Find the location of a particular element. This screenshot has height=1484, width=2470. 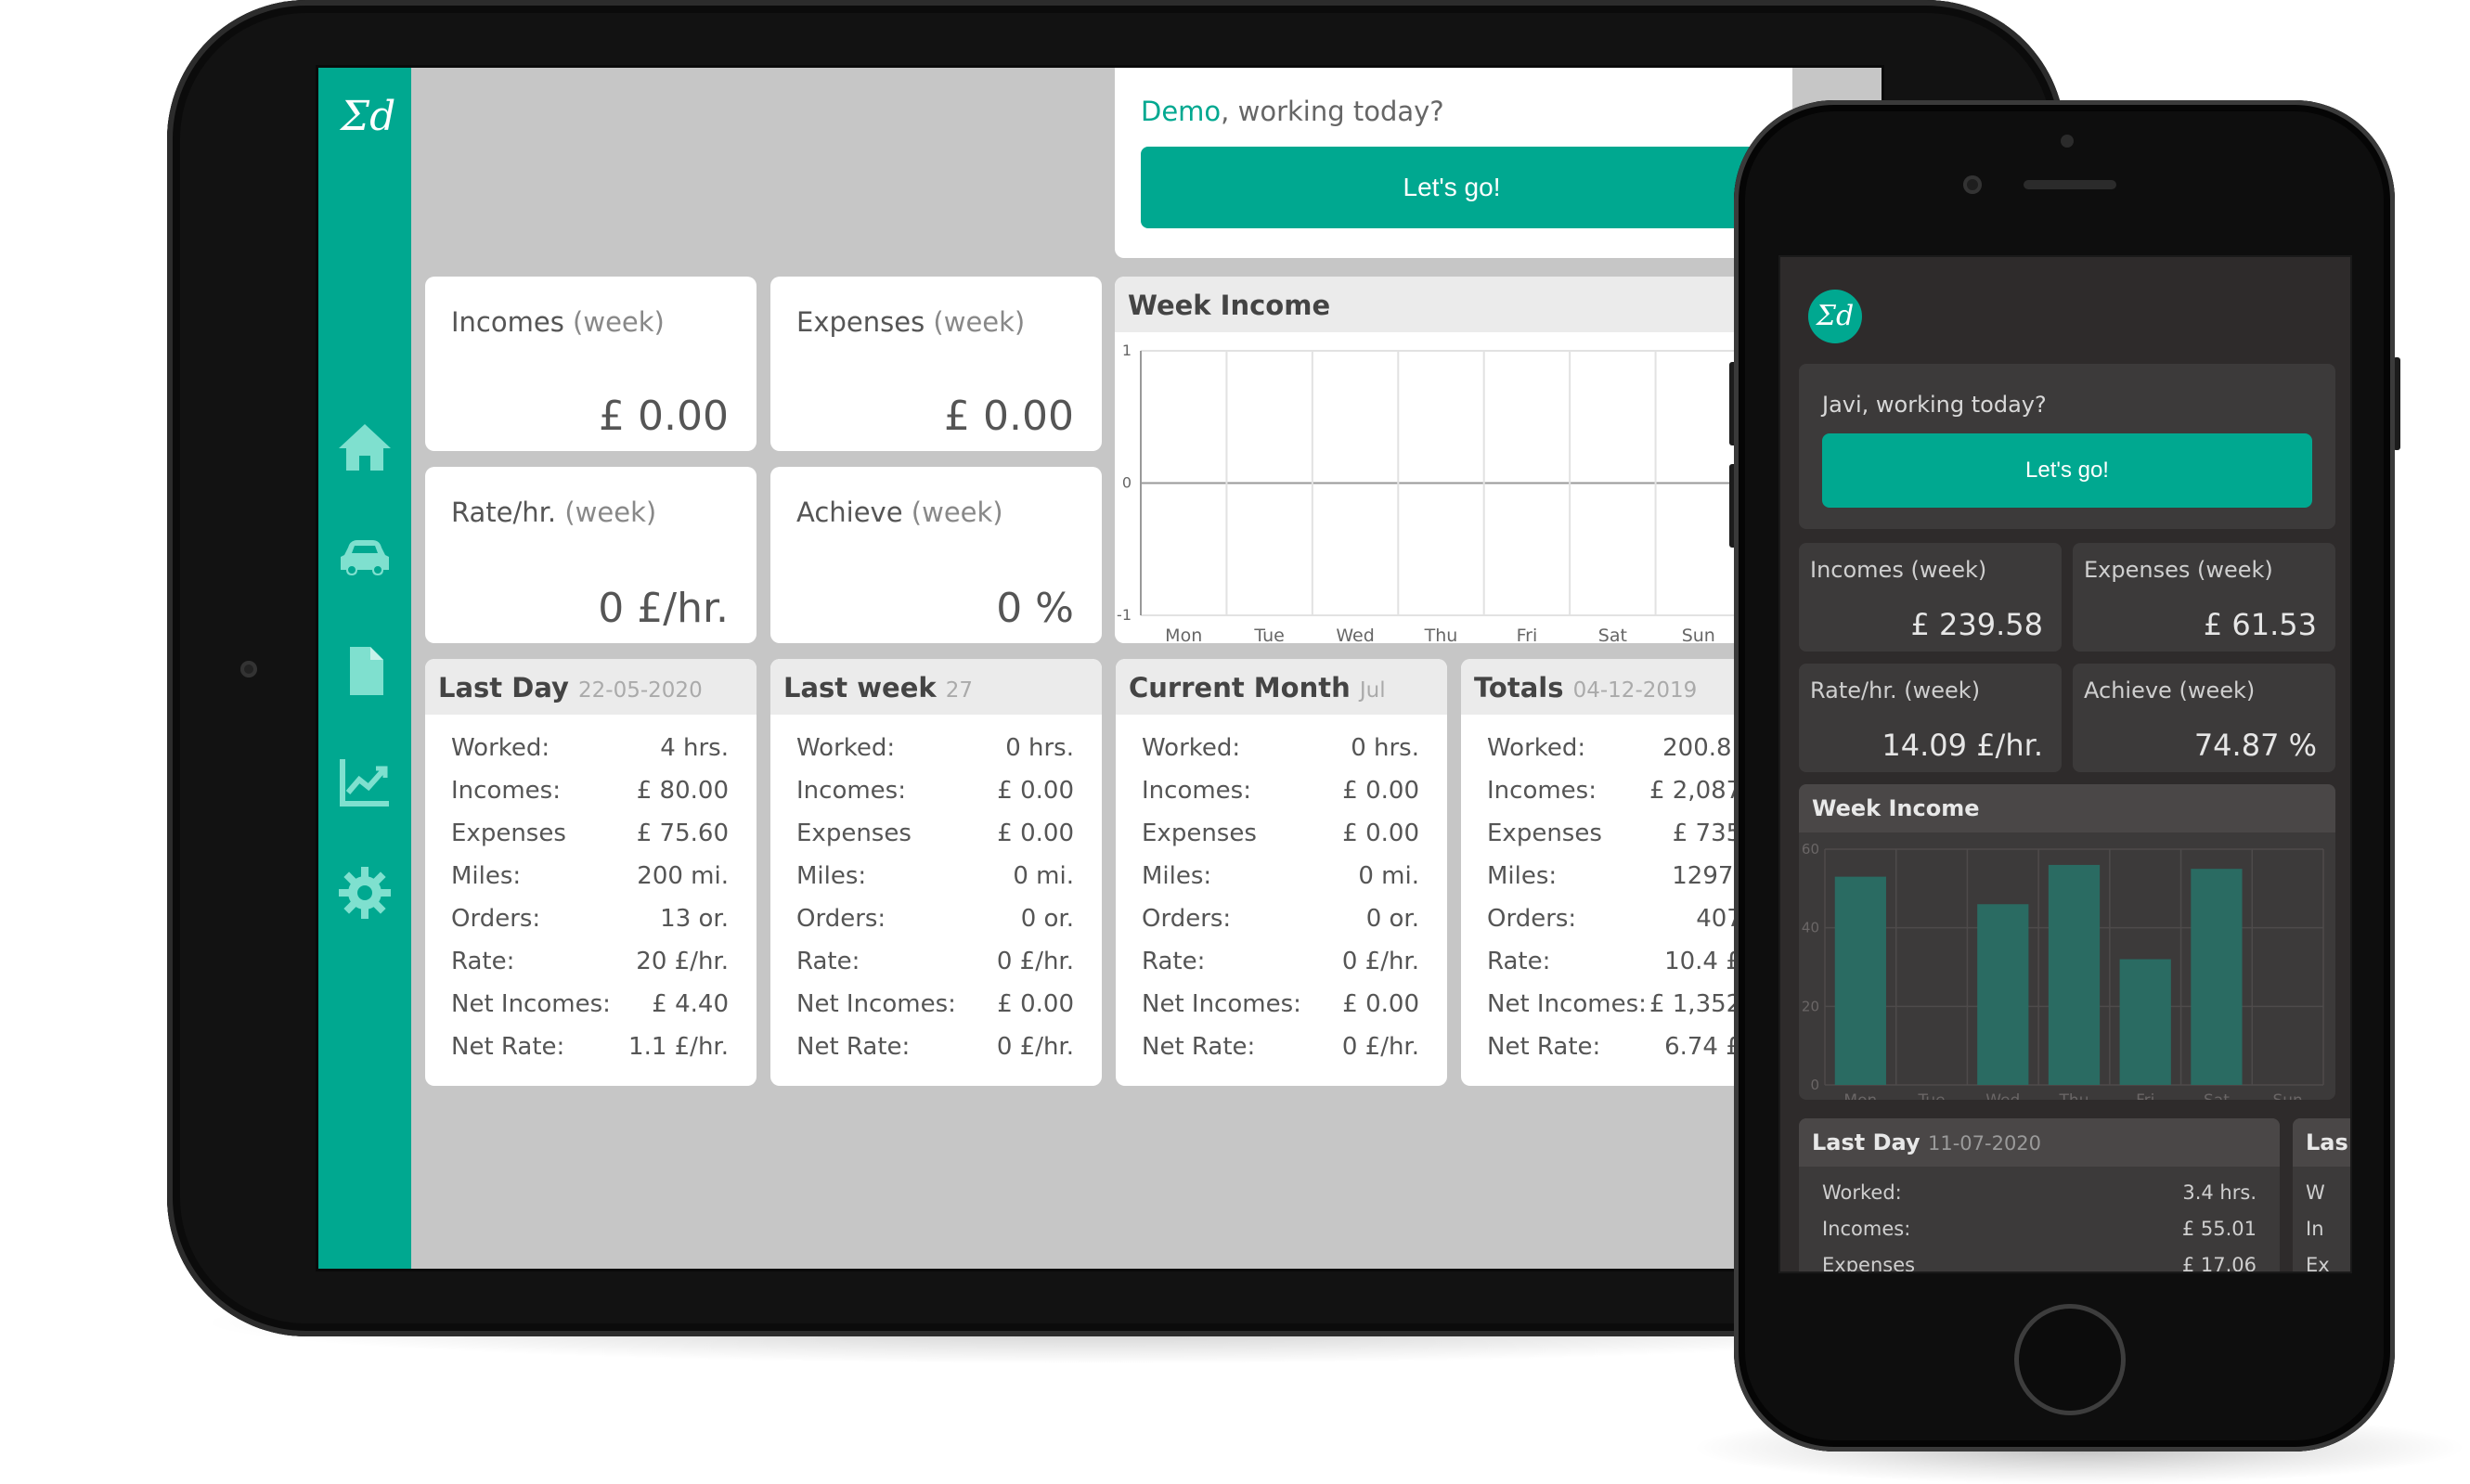

stat-row: Expenses £ 0.00 is located at coordinates (935, 836).